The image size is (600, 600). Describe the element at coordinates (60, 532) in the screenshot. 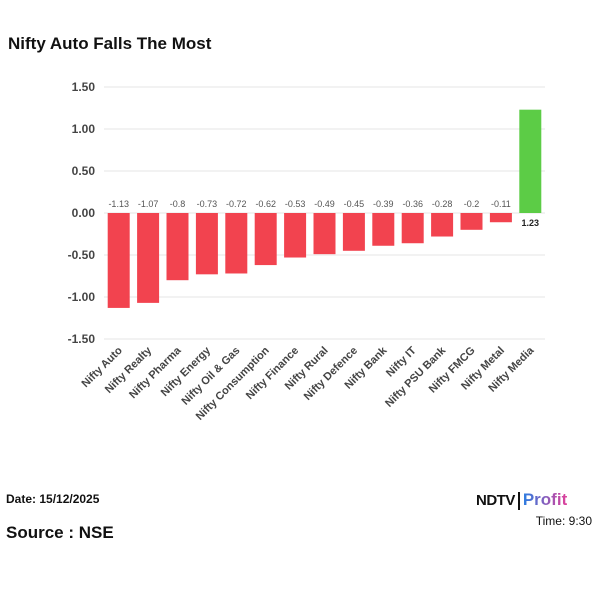

I see `source-label: Source : NSE` at that location.